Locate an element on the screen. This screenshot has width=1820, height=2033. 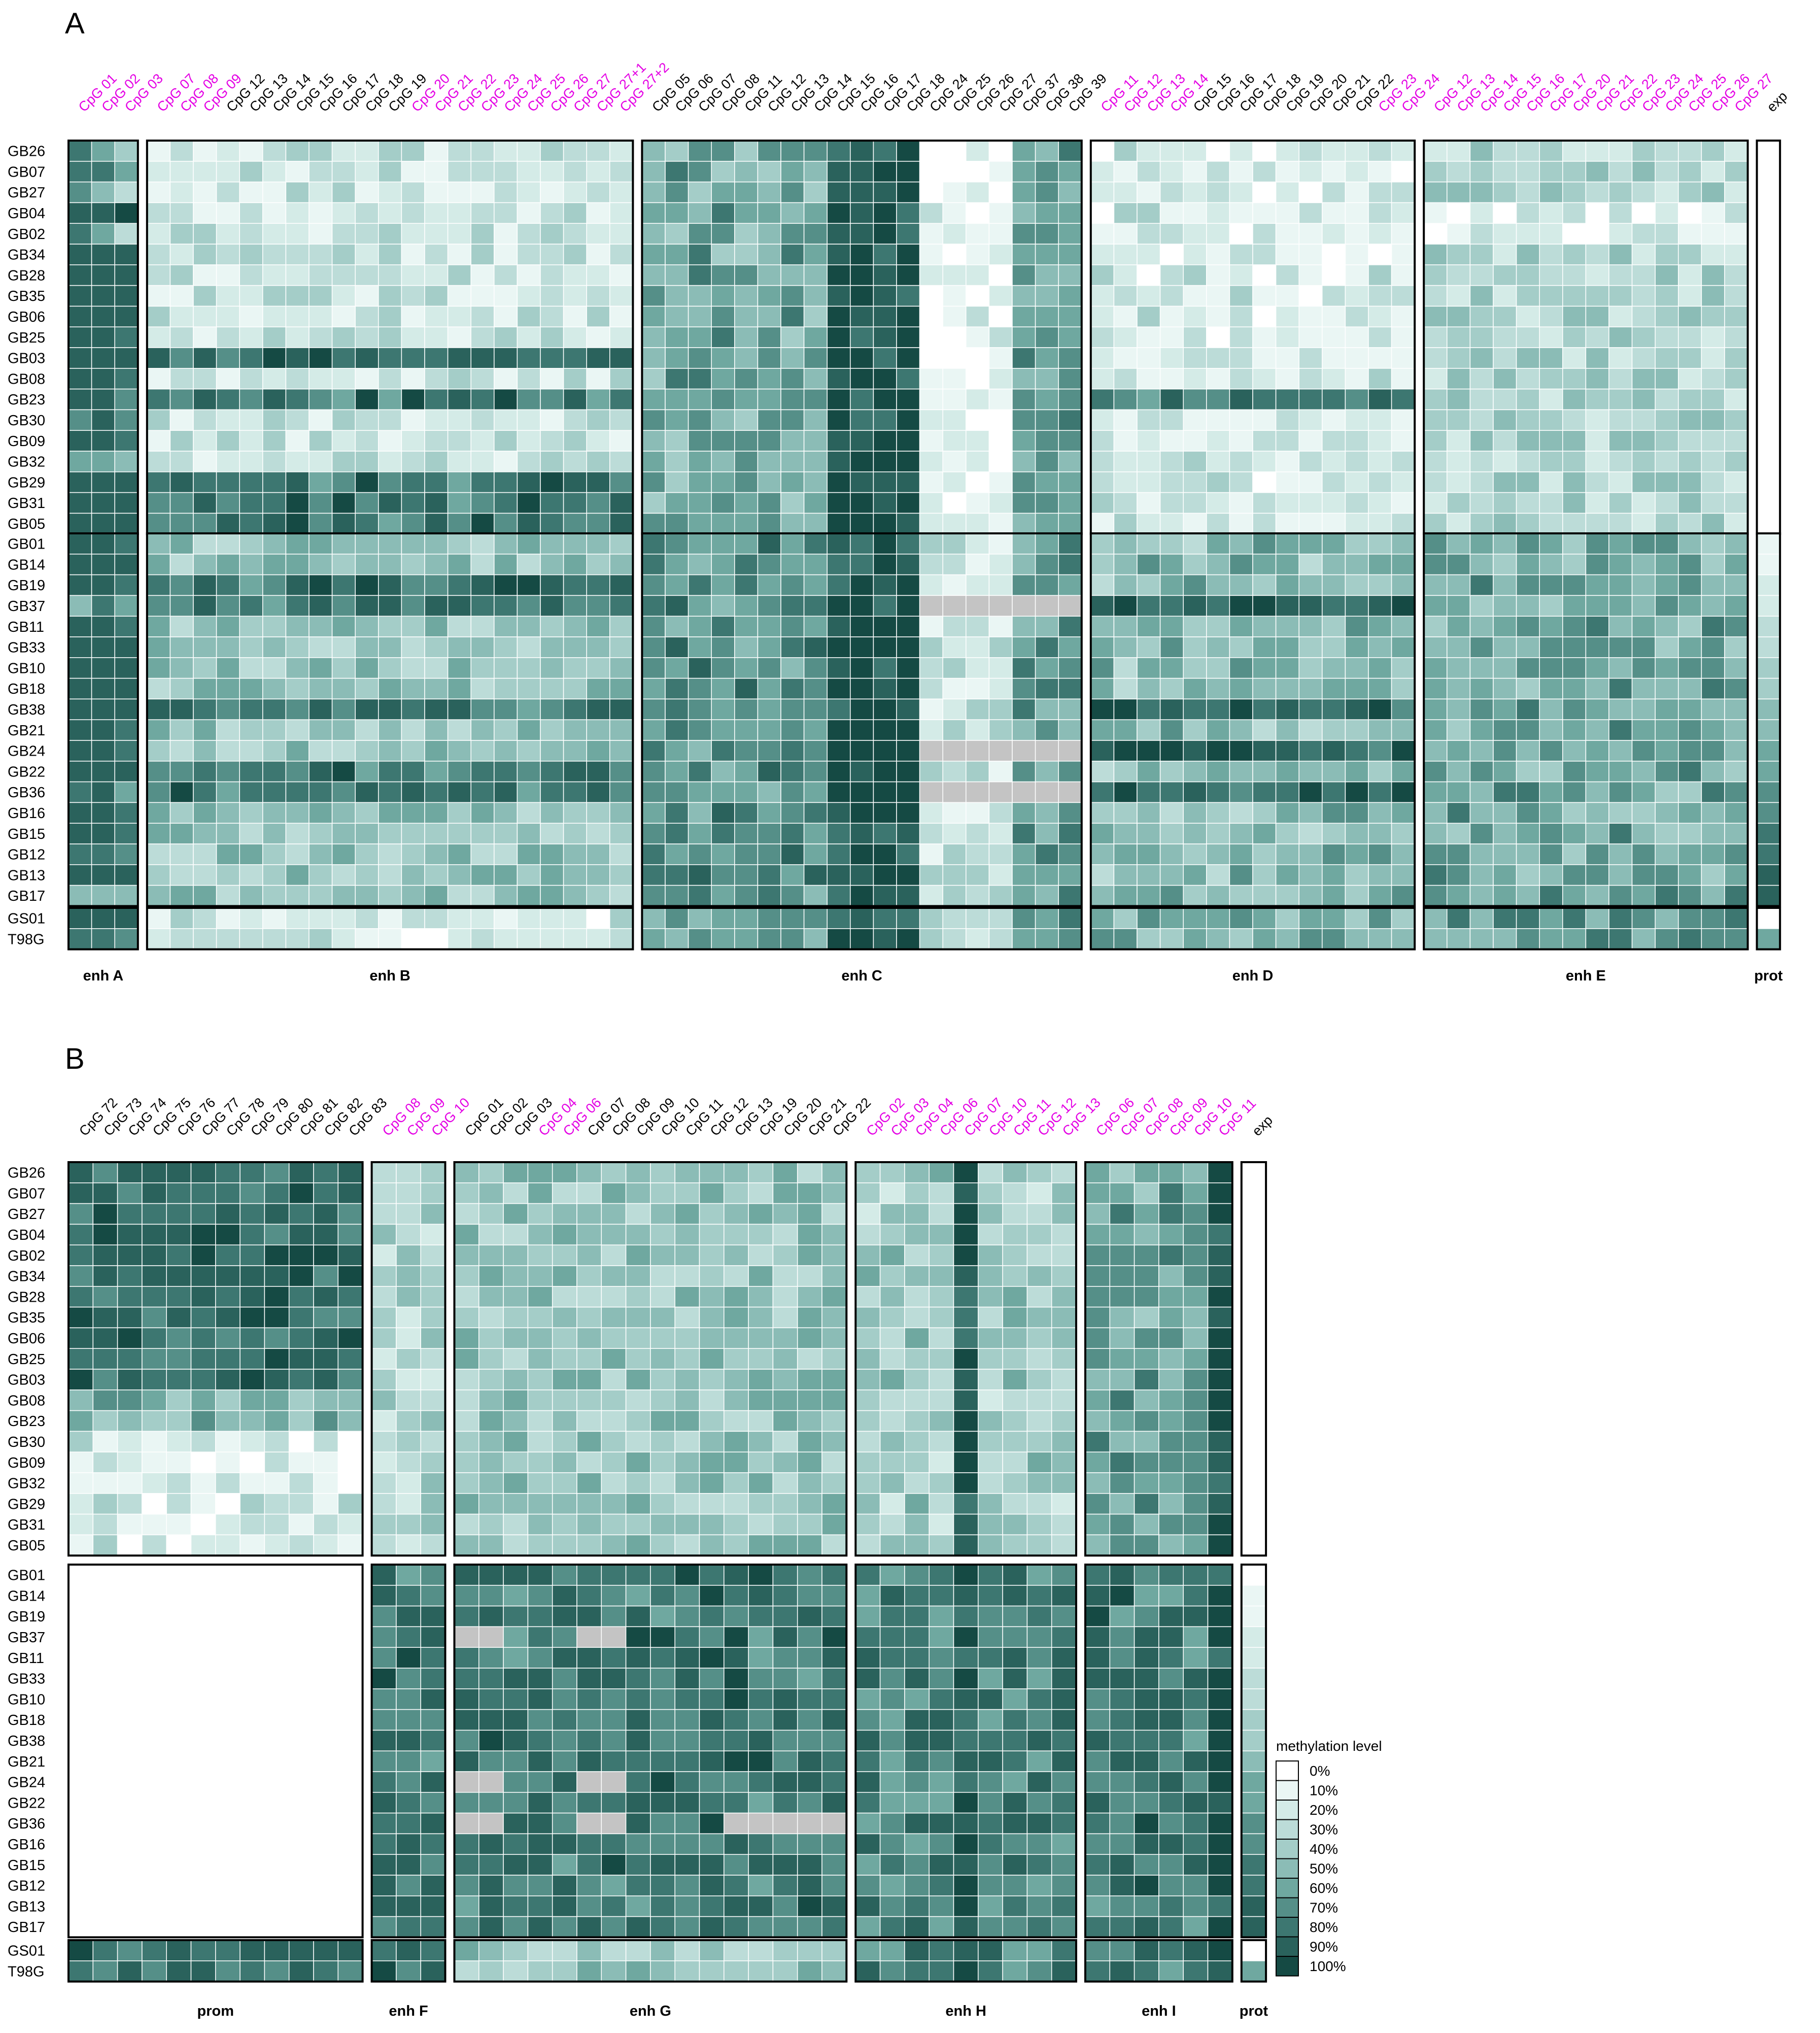
row-label: GB16 is located at coordinates (27, 1845).